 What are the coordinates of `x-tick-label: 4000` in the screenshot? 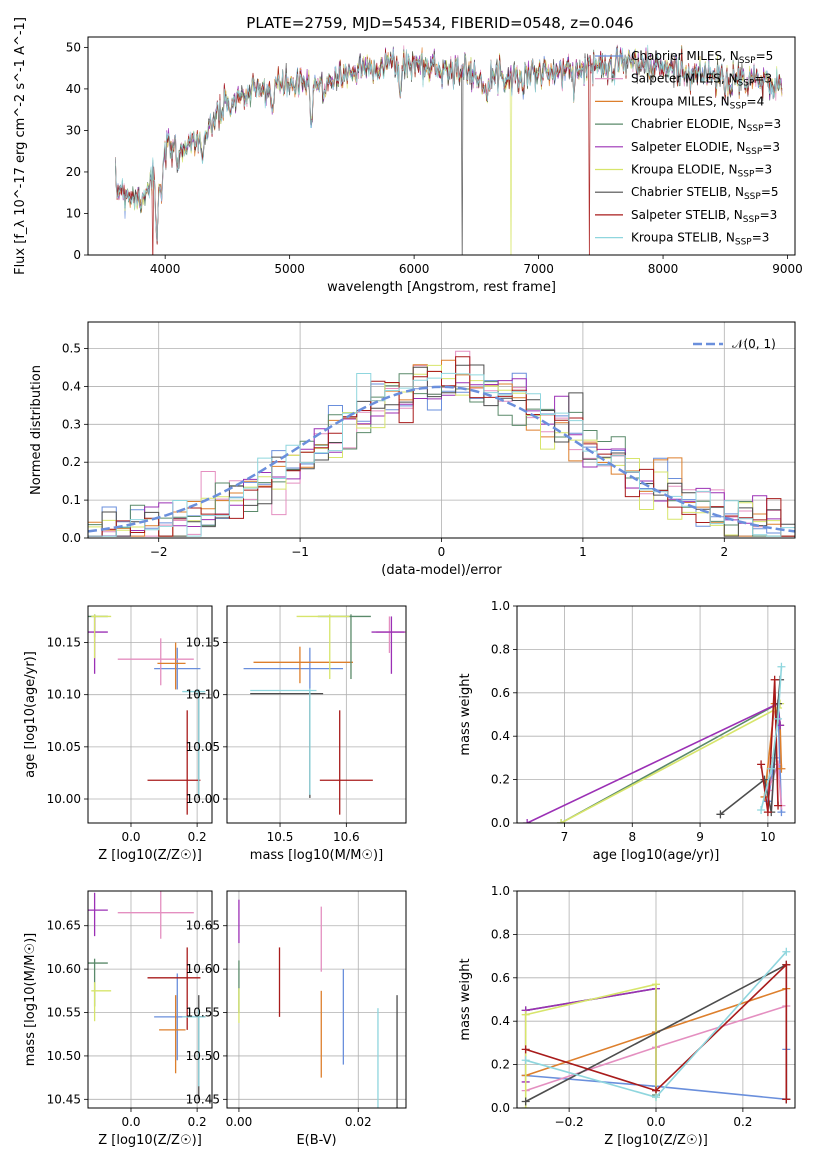 It's located at (165, 269).